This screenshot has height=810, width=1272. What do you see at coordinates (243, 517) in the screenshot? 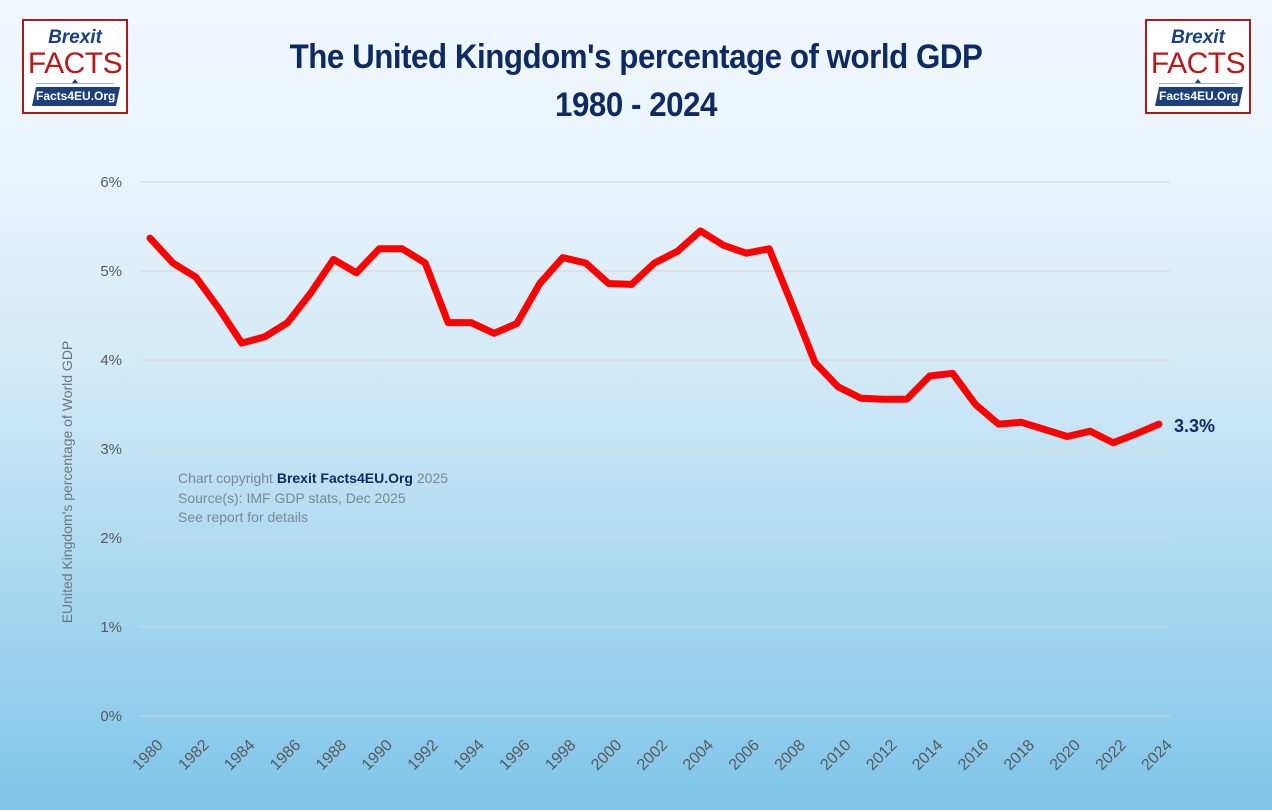
I see `details-line: See report for details` at bounding box center [243, 517].